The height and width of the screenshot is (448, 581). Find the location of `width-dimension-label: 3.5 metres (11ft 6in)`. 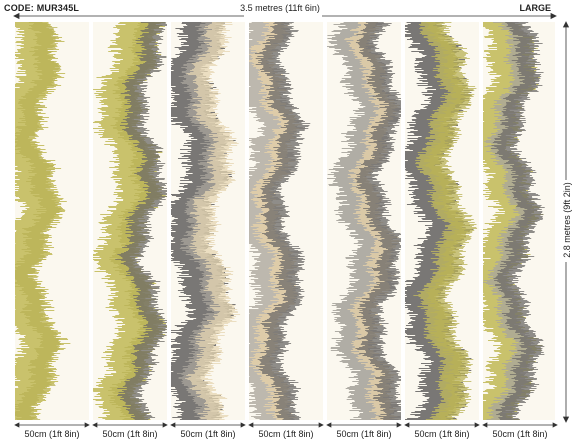

width-dimension-label: 3.5 metres (11ft 6in) is located at coordinates (280, 8).